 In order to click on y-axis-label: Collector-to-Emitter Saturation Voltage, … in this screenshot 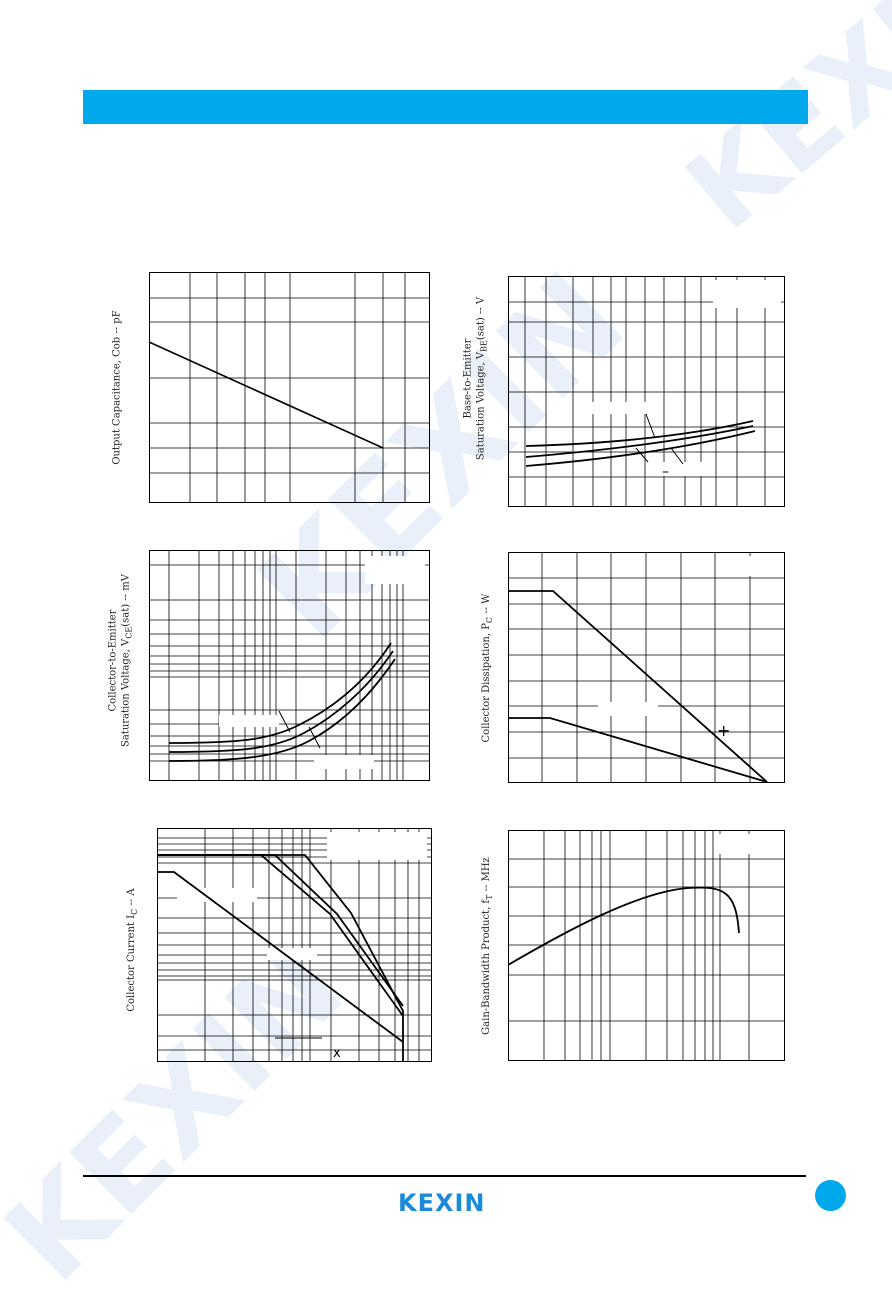, I will do `click(120, 660)`.